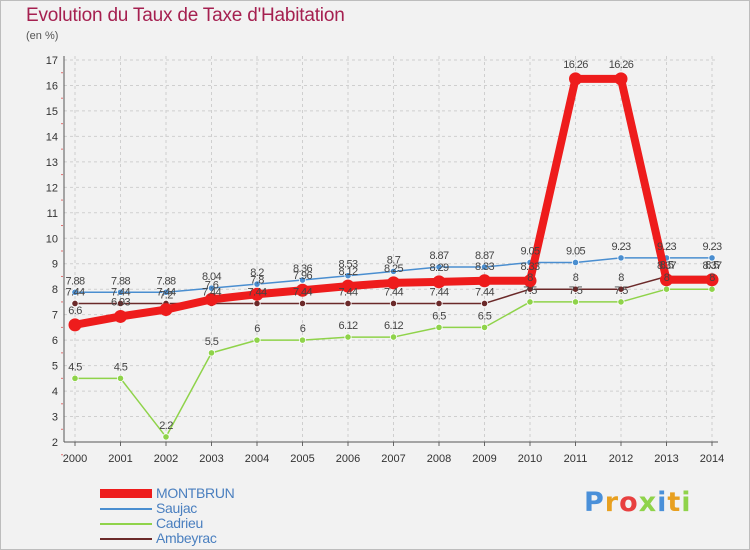 The image size is (750, 550). I want to click on y-tick-label: 3, so click(55, 418).